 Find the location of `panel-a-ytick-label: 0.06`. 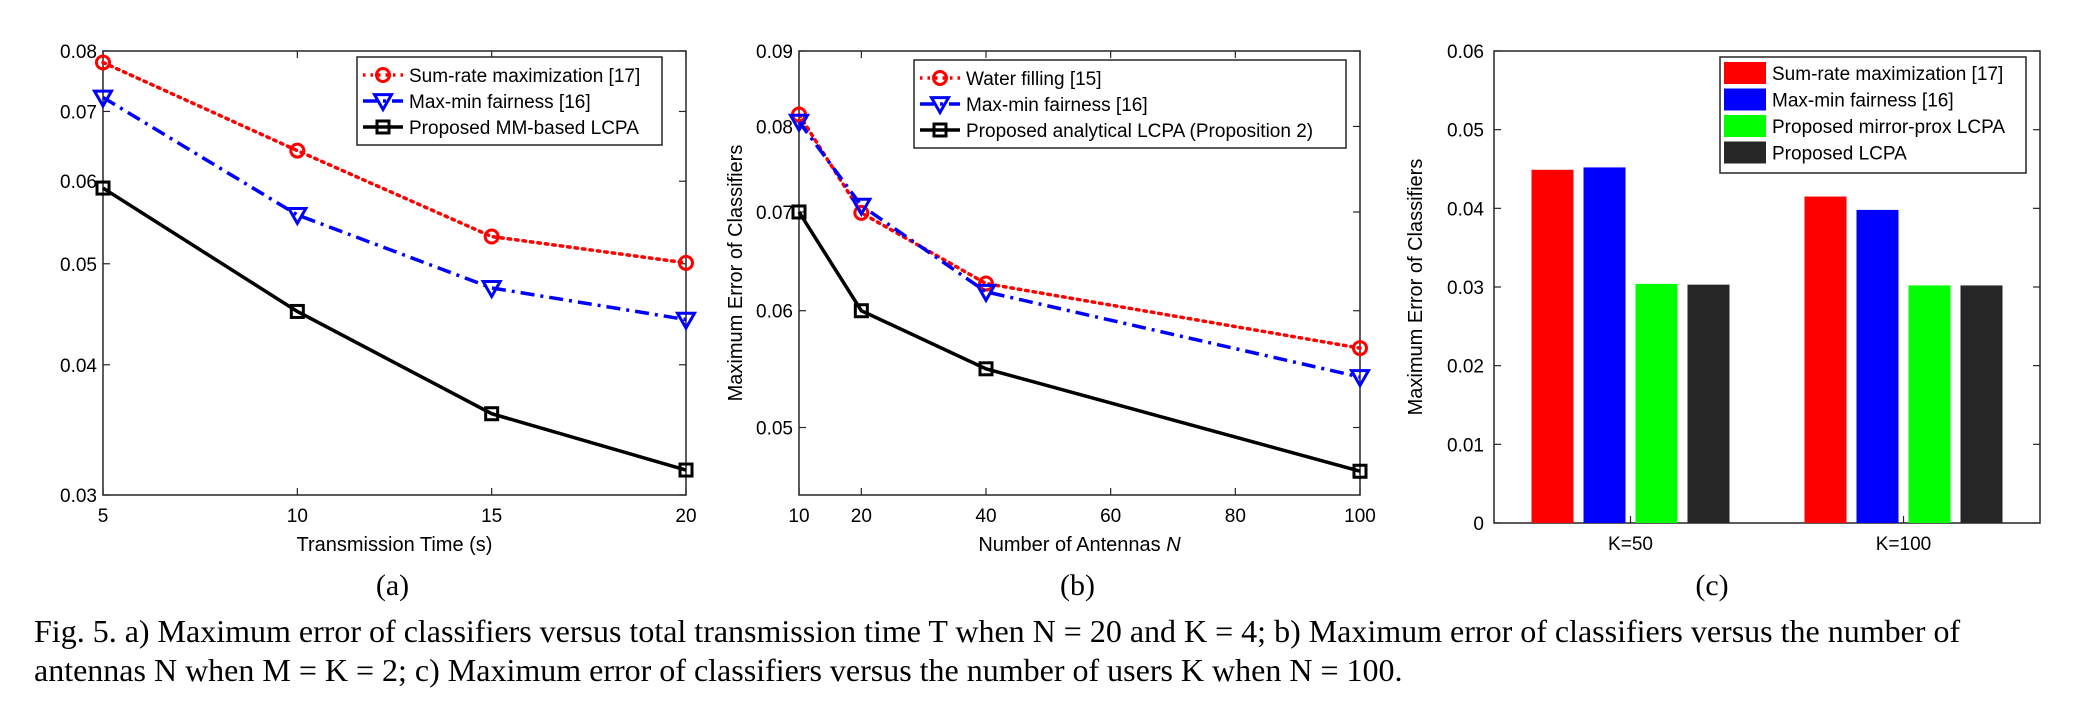

panel-a-ytick-label: 0.06 is located at coordinates (78, 182).